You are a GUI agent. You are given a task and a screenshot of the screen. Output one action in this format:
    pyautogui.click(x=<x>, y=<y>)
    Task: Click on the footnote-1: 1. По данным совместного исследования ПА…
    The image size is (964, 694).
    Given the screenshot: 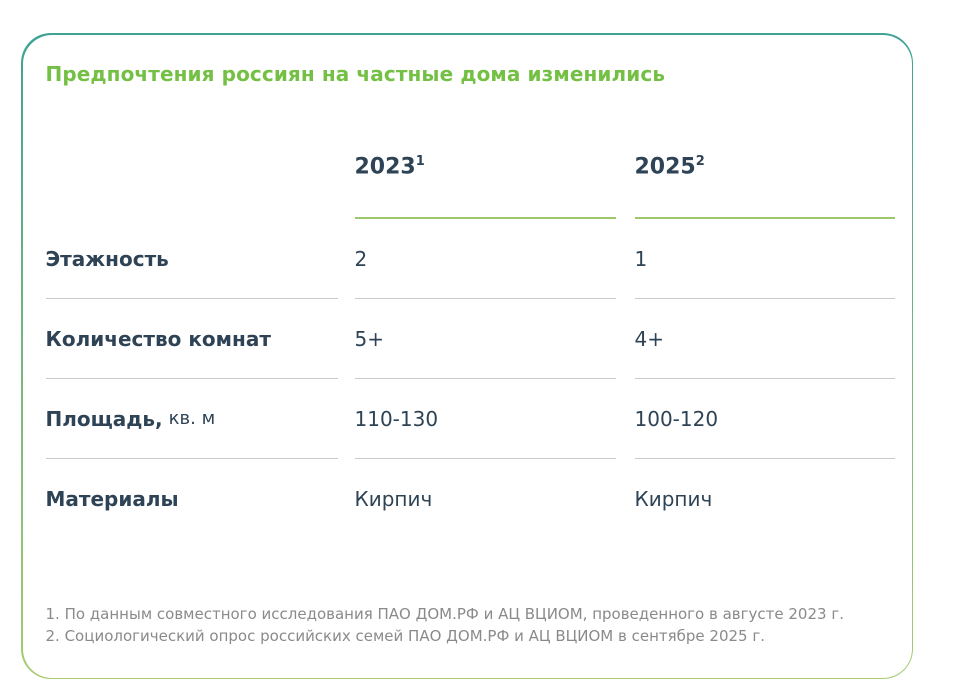 What is the action you would take?
    pyautogui.click(x=444, y=613)
    